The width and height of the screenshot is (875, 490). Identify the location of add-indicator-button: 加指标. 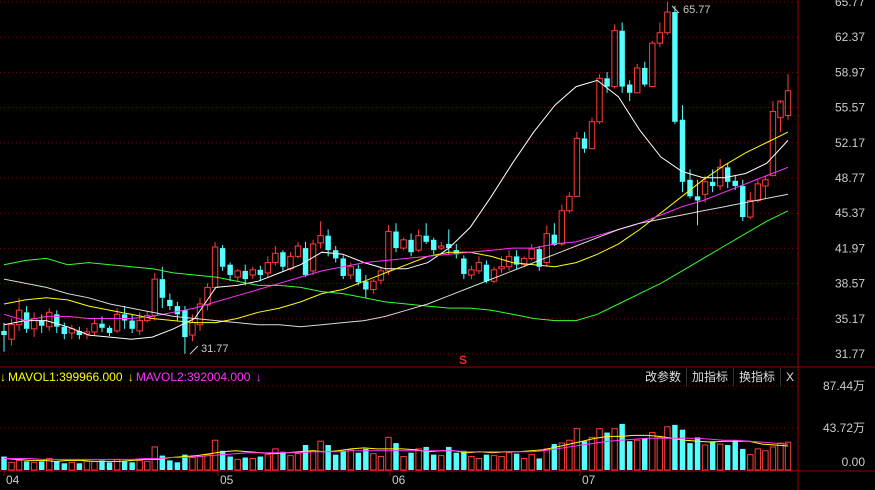
(709, 377).